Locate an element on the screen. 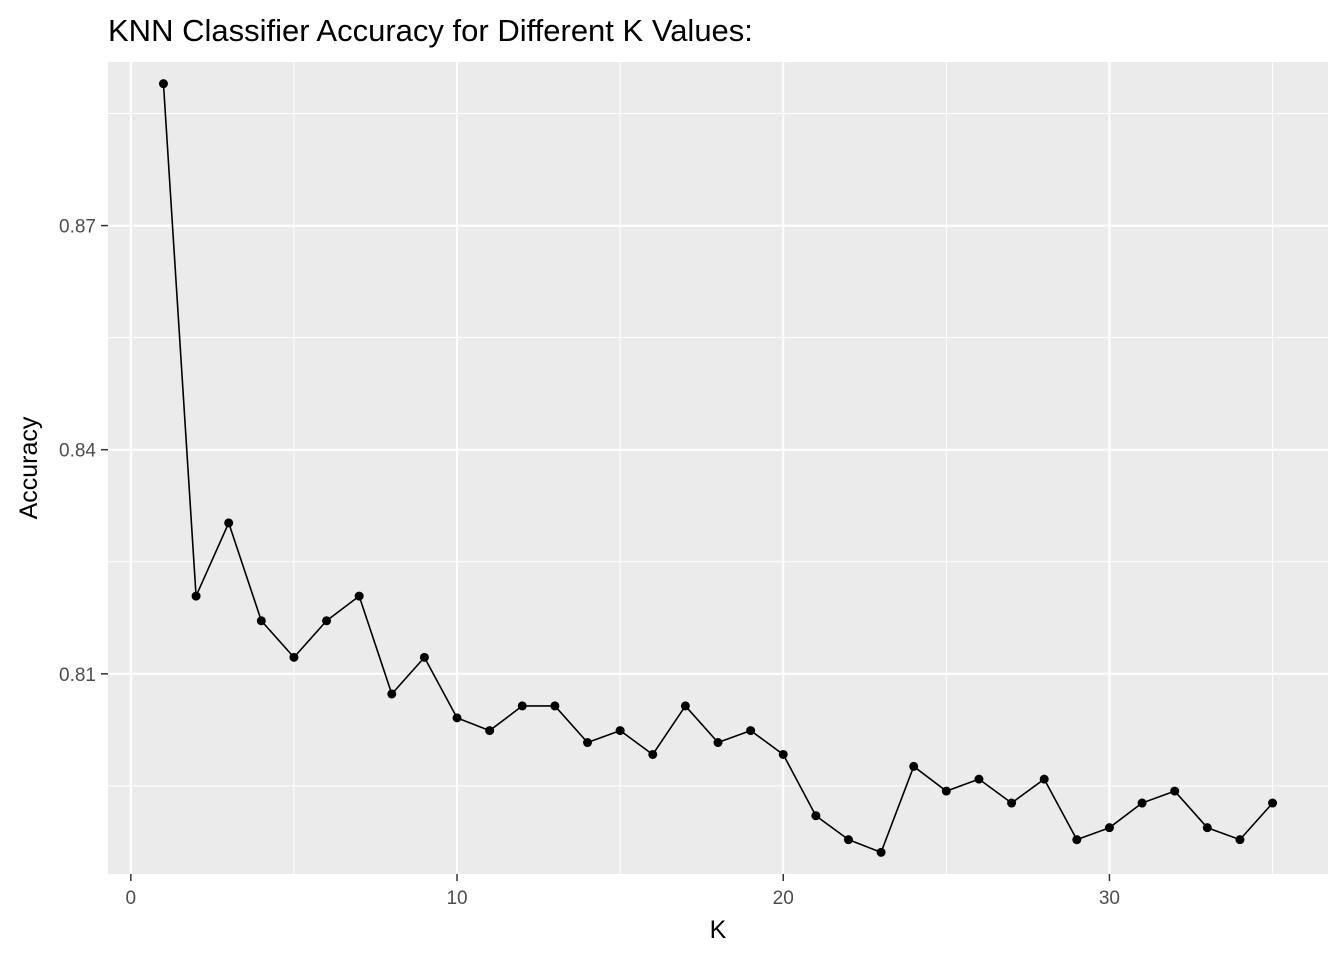  y-axis: 0.81 0.84 0.87 is located at coordinates (83, 451).